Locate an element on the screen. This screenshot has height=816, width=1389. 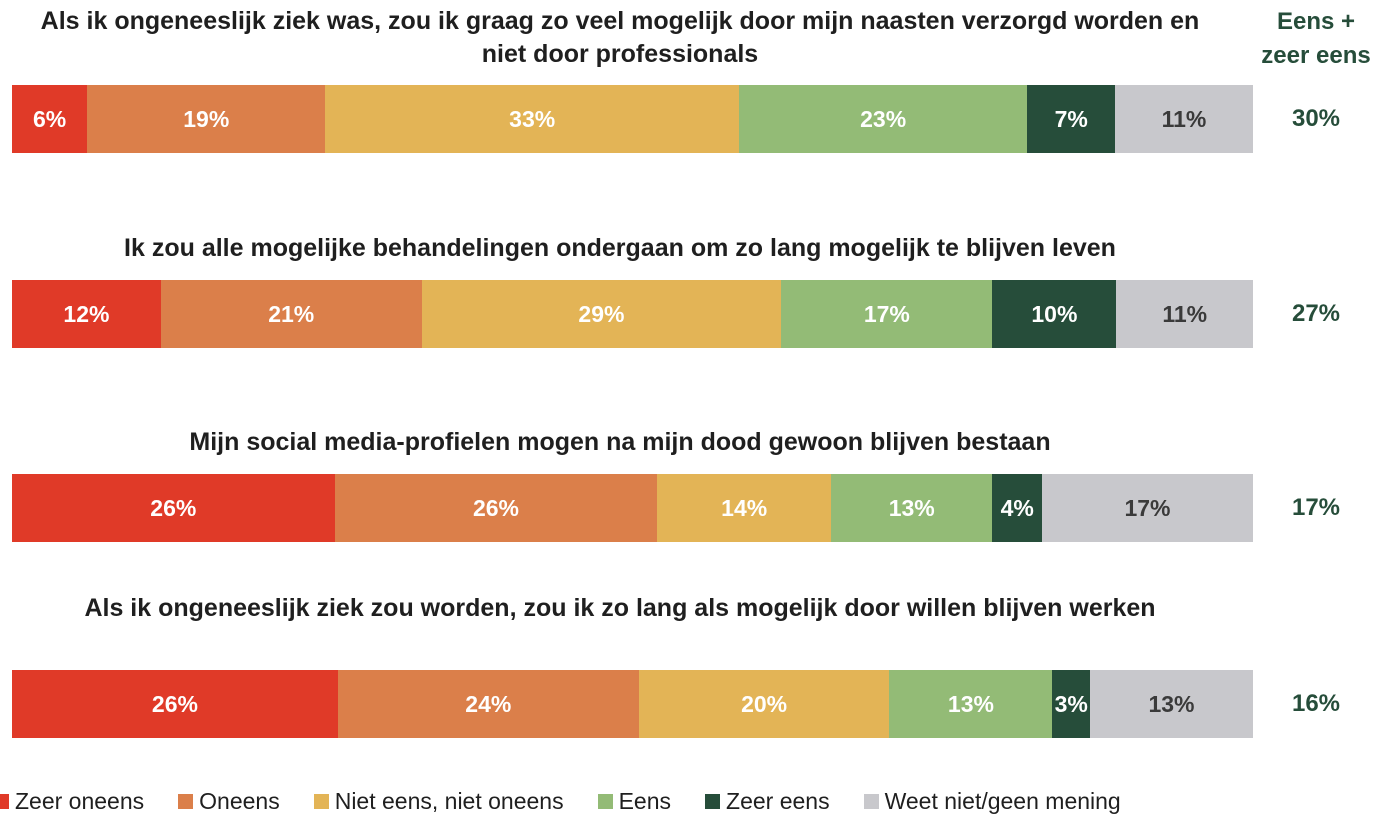
bar-segment: 10% is located at coordinates (1054, 314).